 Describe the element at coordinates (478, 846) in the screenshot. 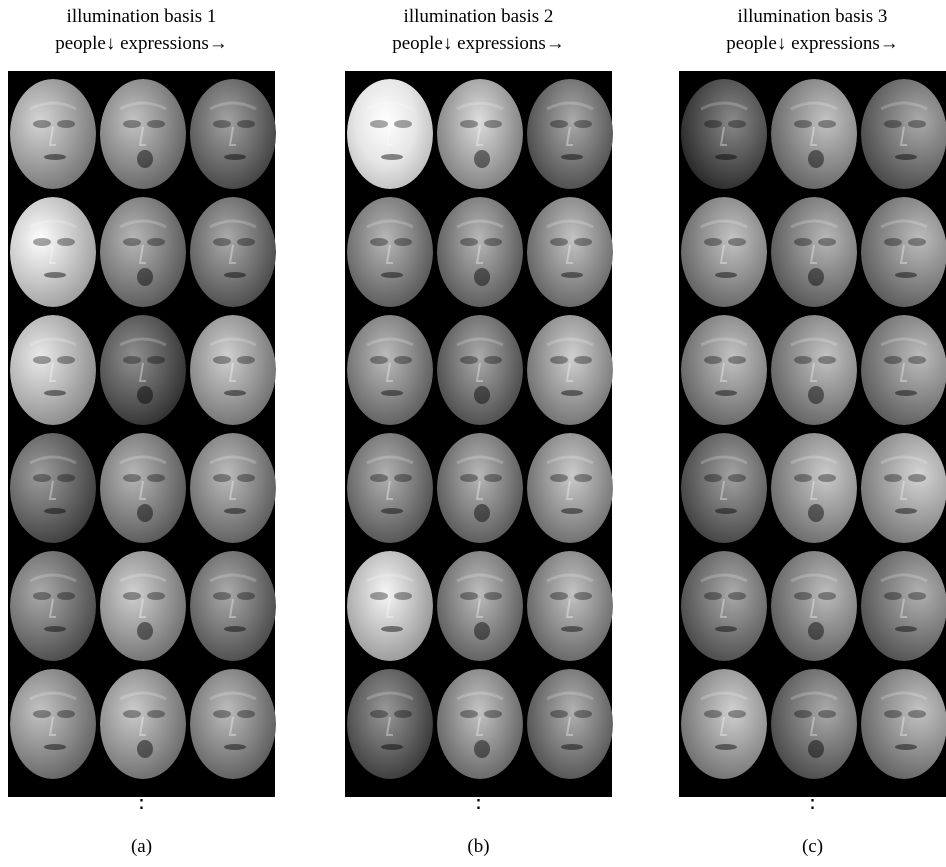

I see `panel-caption: (b)` at that location.